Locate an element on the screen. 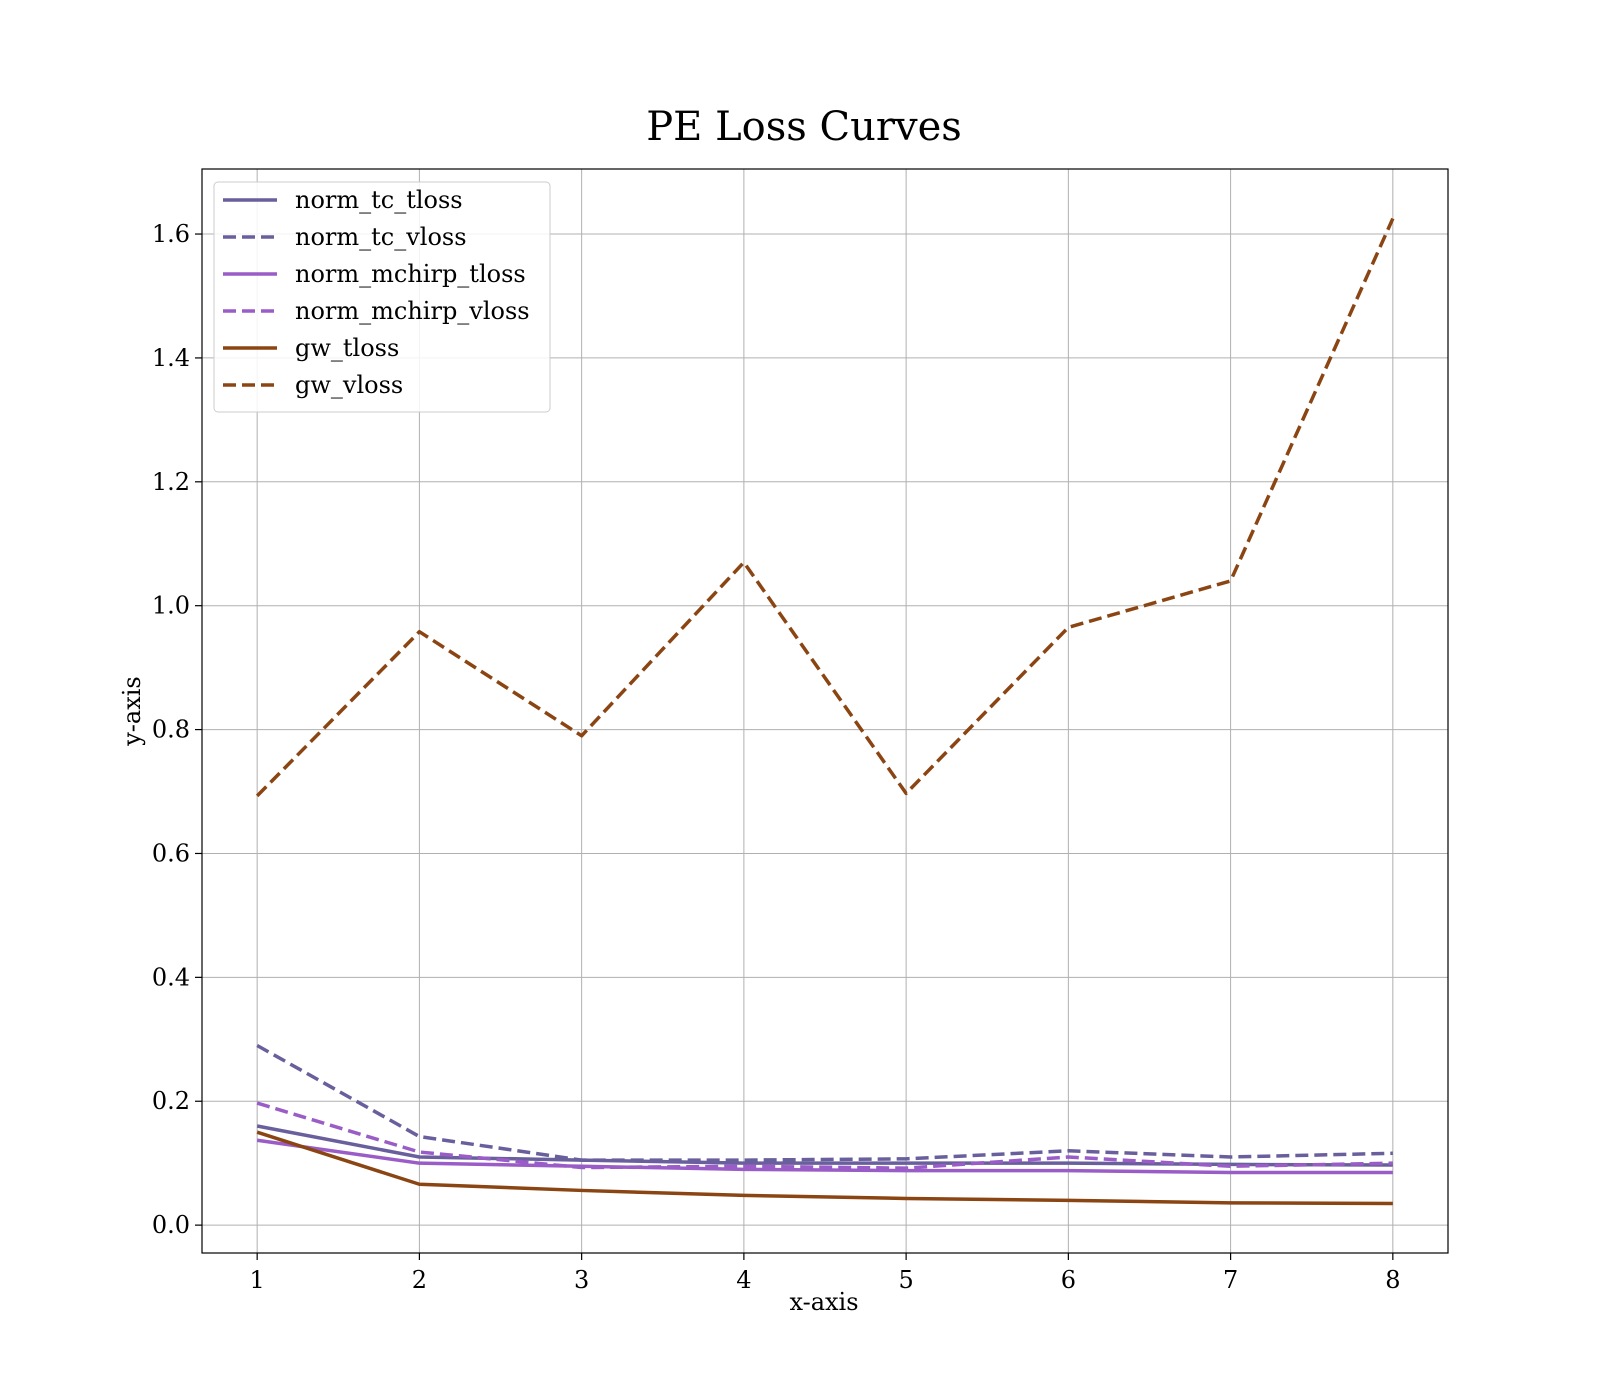  legend-box is located at coordinates (382, 297).